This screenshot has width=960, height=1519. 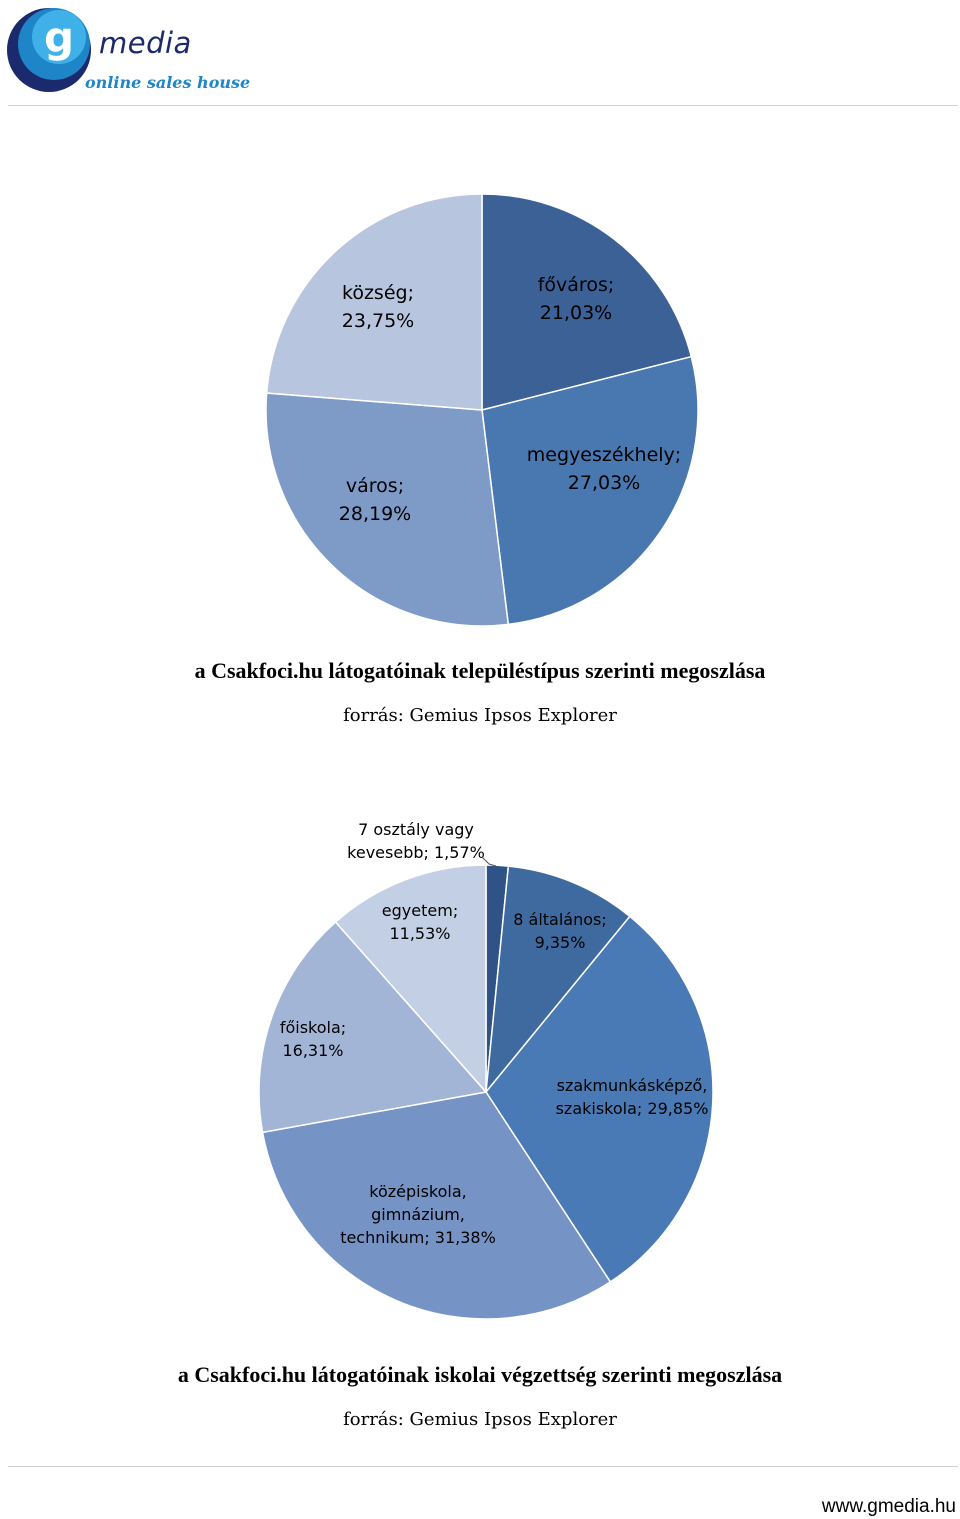 I want to click on pie1-slice-megyeszekhely, so click(x=590, y=490).